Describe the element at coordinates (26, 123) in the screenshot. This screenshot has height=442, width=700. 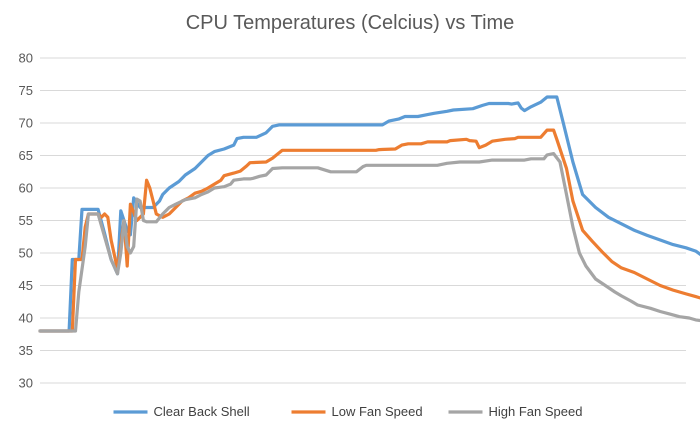
I see `y-tick-label: 70` at that location.